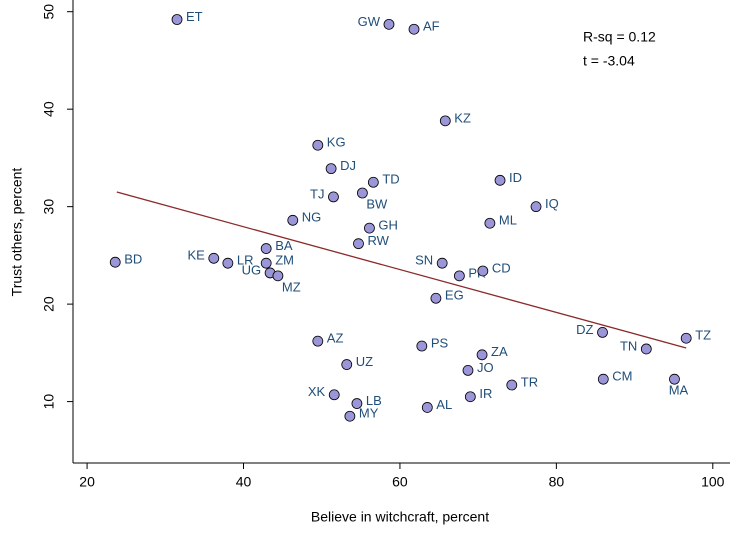 The width and height of the screenshot is (730, 536). I want to click on point-label: SN, so click(424, 260).